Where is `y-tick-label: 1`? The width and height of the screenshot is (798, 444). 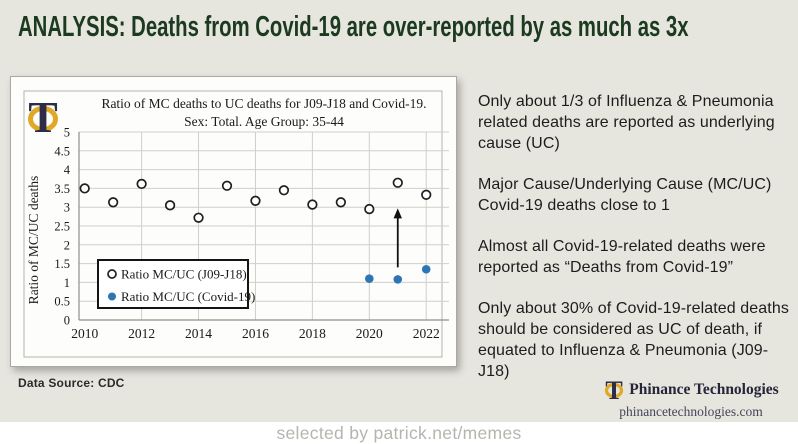 y-tick-label: 1 is located at coordinates (67, 283).